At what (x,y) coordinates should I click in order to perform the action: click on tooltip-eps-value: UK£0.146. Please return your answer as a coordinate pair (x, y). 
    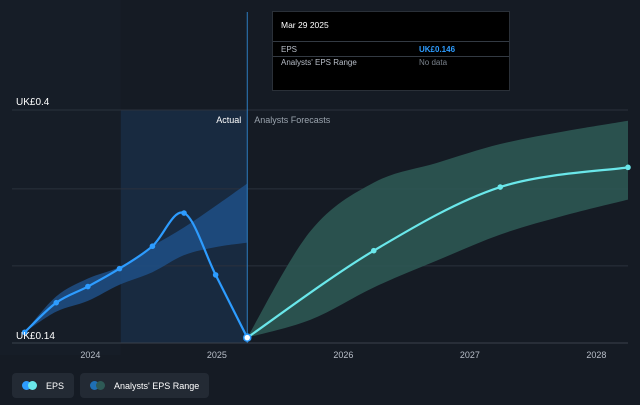
    Looking at the image, I should click on (437, 49).